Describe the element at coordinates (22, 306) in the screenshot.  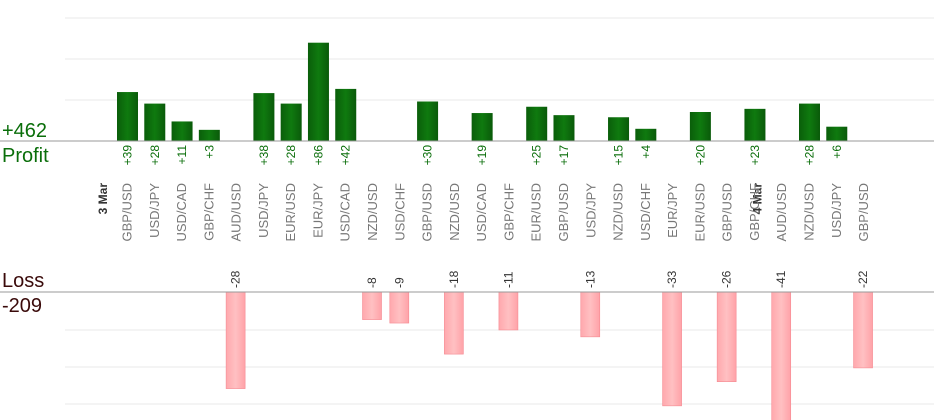
I see `loss-value: -209` at that location.